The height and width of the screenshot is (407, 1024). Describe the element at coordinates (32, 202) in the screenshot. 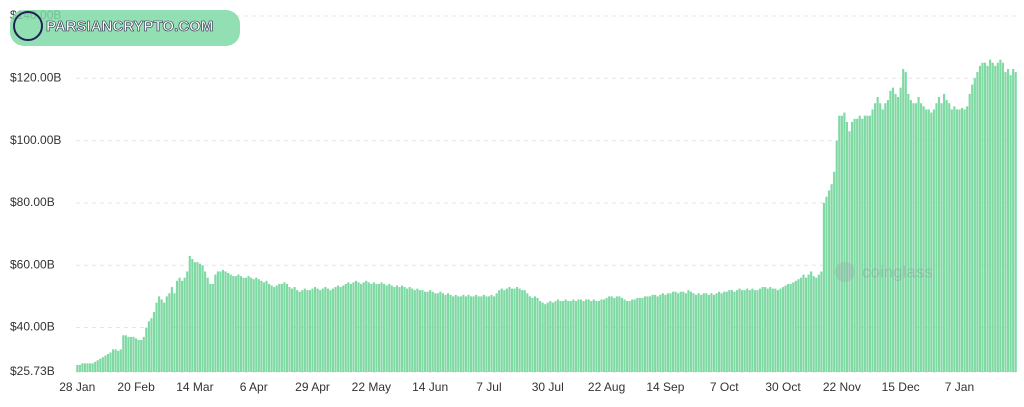

I see `y-tick-label: $80.00B` at that location.